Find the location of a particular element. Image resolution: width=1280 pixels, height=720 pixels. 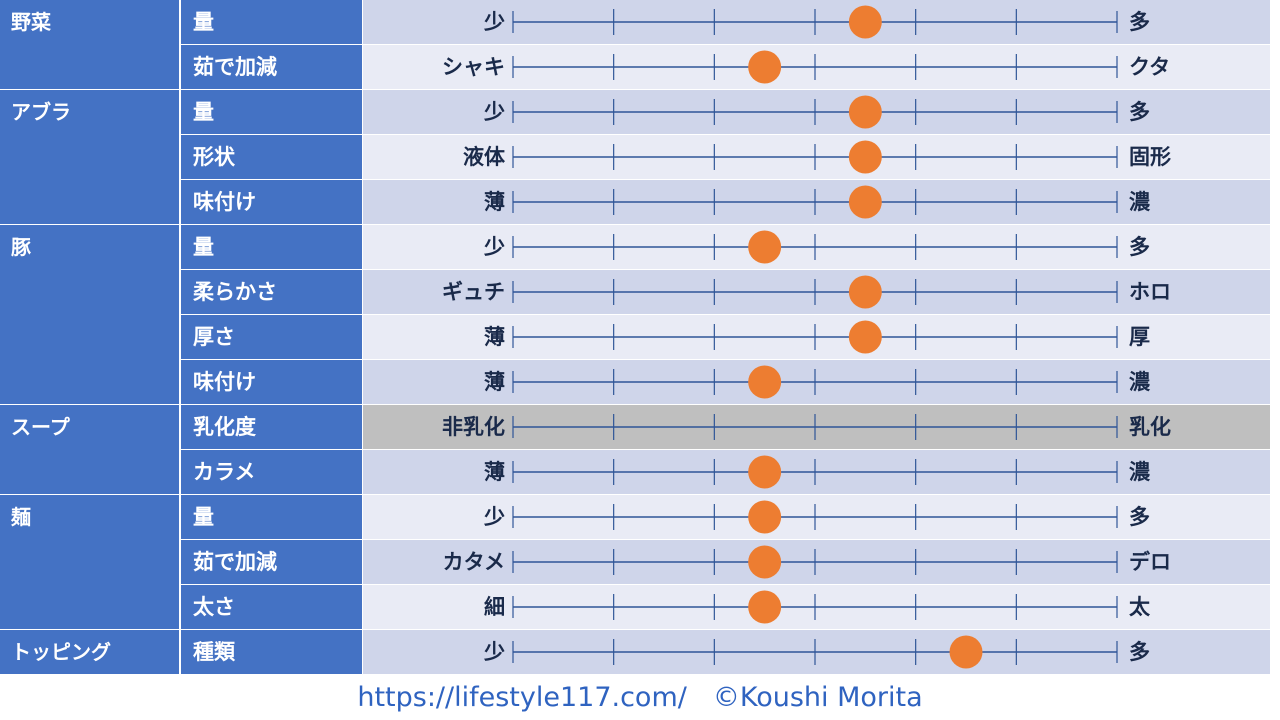

category-label: 豚 is located at coordinates (21, 247).